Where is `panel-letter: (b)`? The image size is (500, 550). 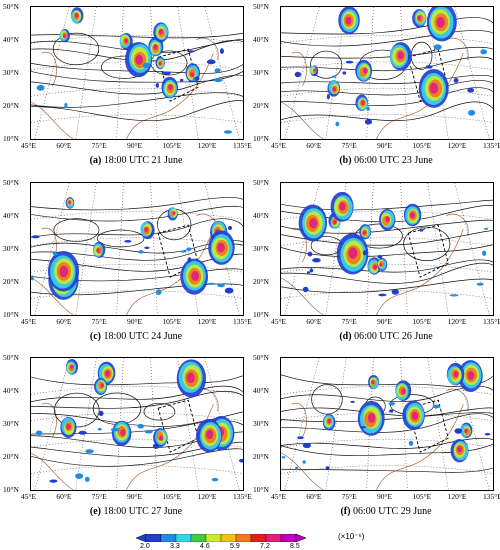
panel-letter: (b) is located at coordinates (345, 160).